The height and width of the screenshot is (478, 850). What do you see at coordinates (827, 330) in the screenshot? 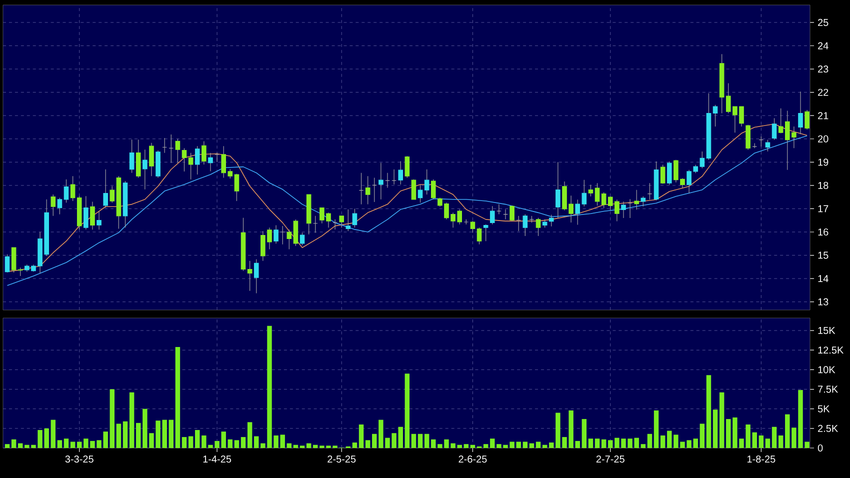
I see `y-tick-label: 15K` at bounding box center [827, 330].